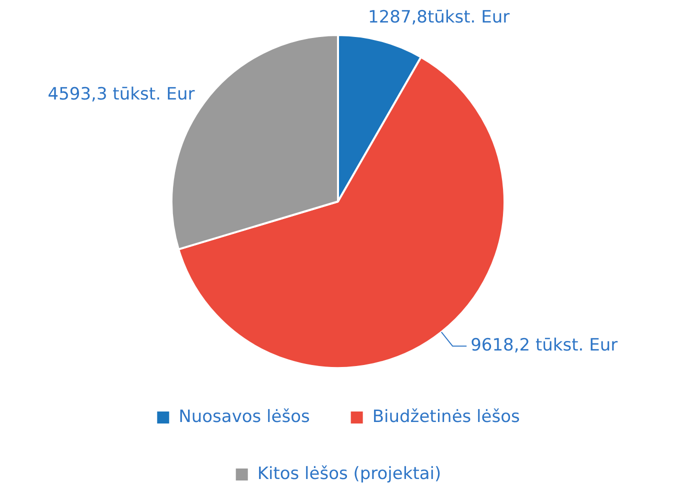  Describe the element at coordinates (349, 474) in the screenshot. I see `legend-label: Kitos lėšos (projektai)` at that location.